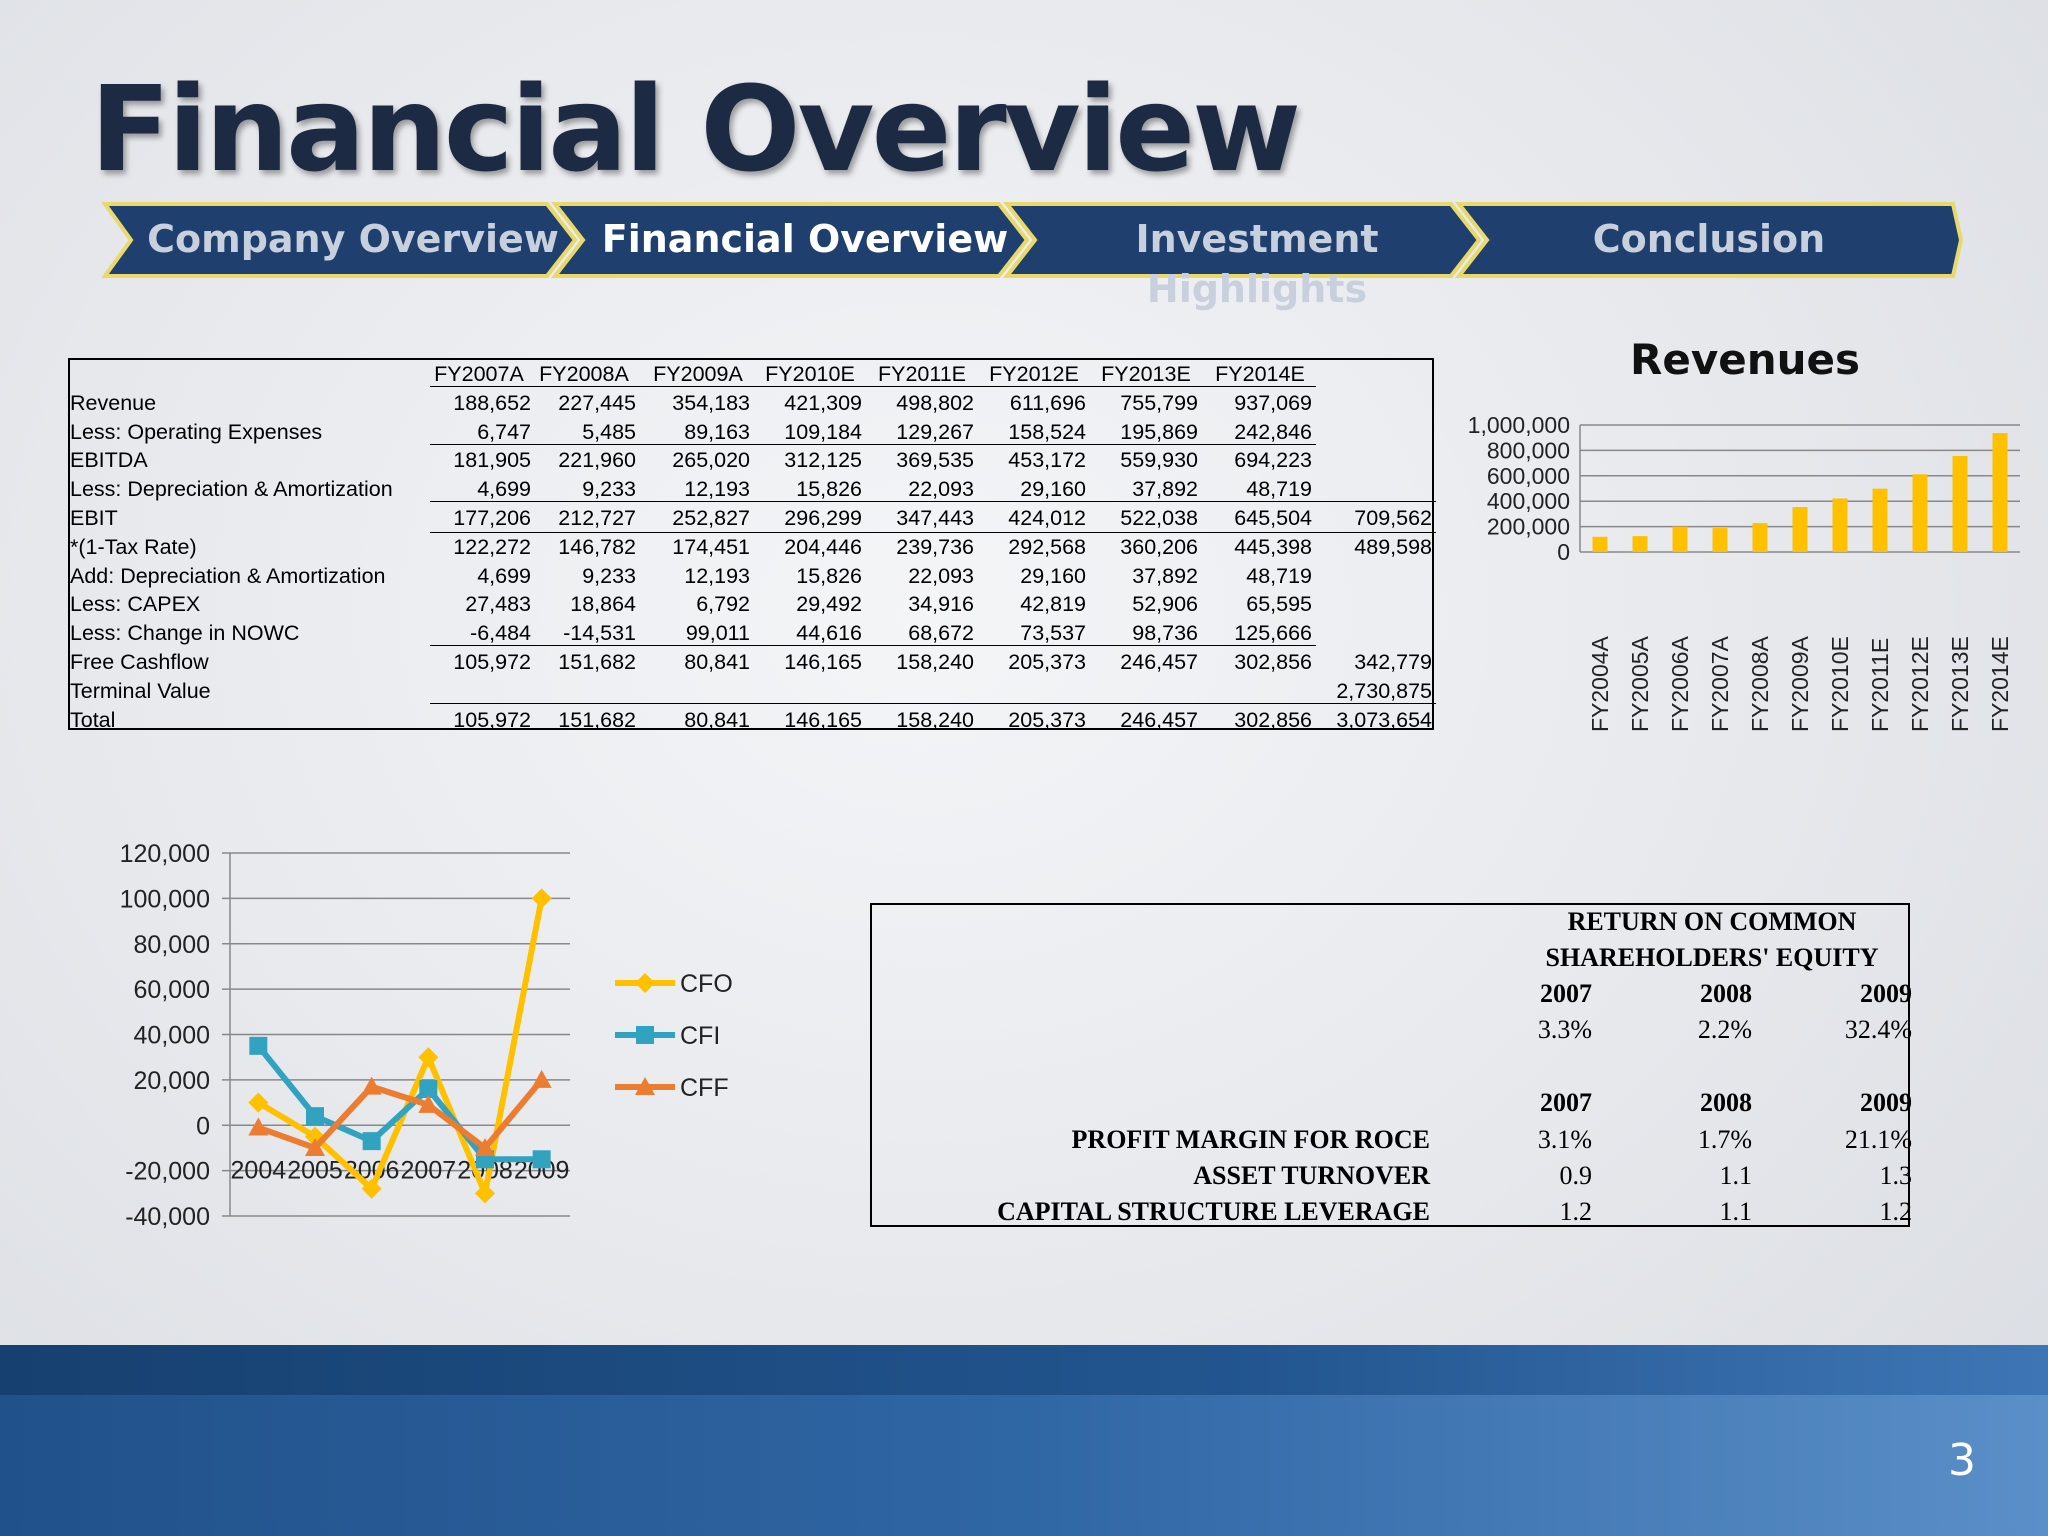 This screenshot has height=1536, width=2048. What do you see at coordinates (492, 402) in the screenshot?
I see `table-cell: 188,652` at bounding box center [492, 402].